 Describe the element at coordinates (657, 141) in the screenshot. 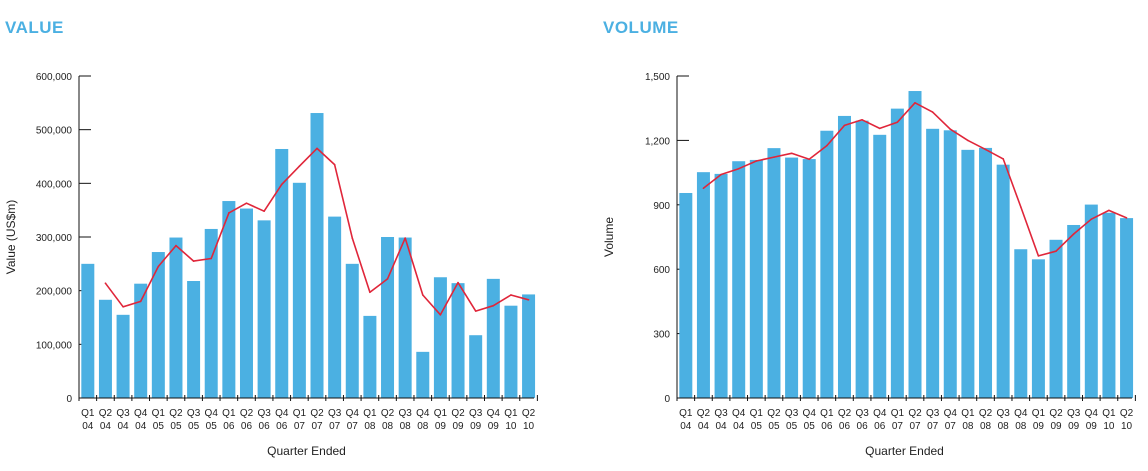

I see `volume-y-tick-label: 1,200` at that location.